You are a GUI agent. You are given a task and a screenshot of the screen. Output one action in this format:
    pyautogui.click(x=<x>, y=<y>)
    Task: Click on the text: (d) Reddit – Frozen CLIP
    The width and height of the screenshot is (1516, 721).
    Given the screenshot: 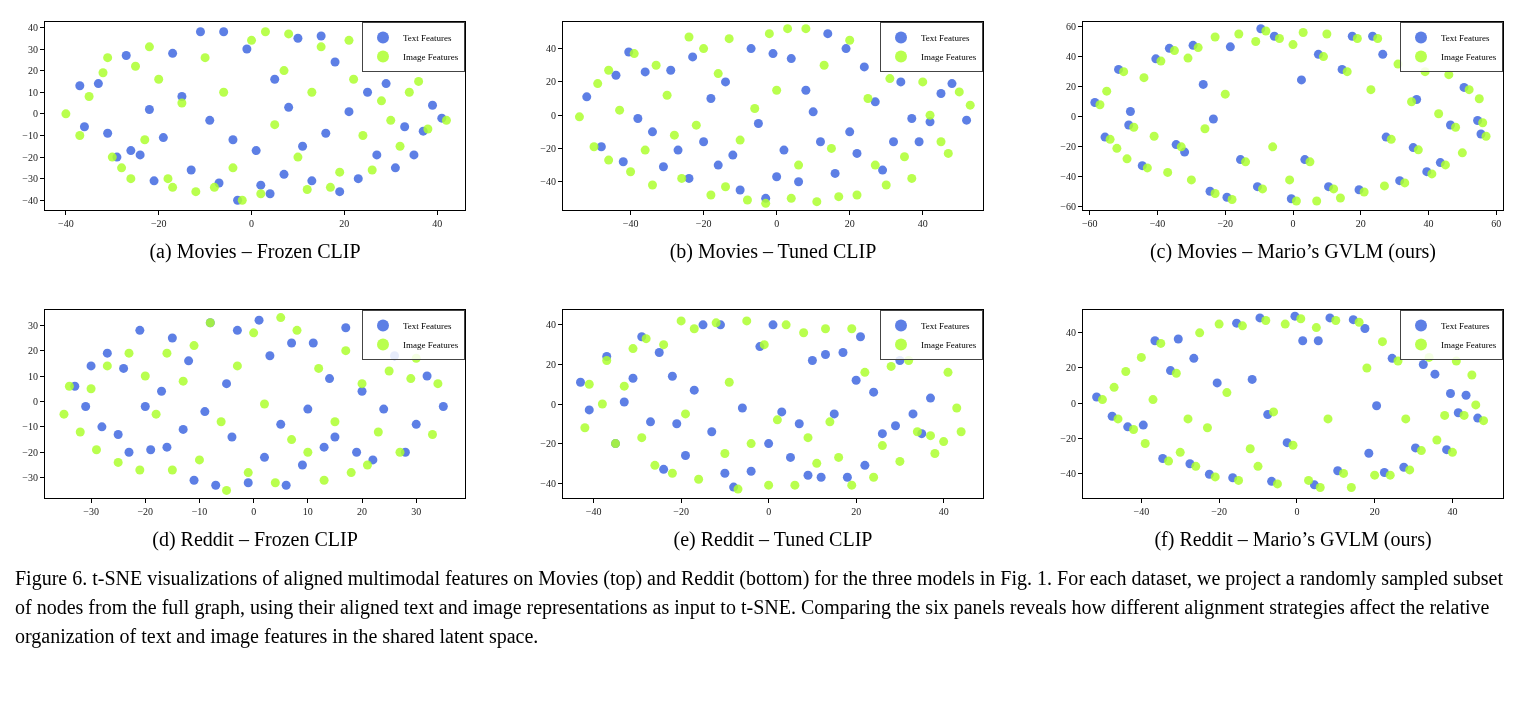 What is the action you would take?
    pyautogui.click(x=255, y=539)
    